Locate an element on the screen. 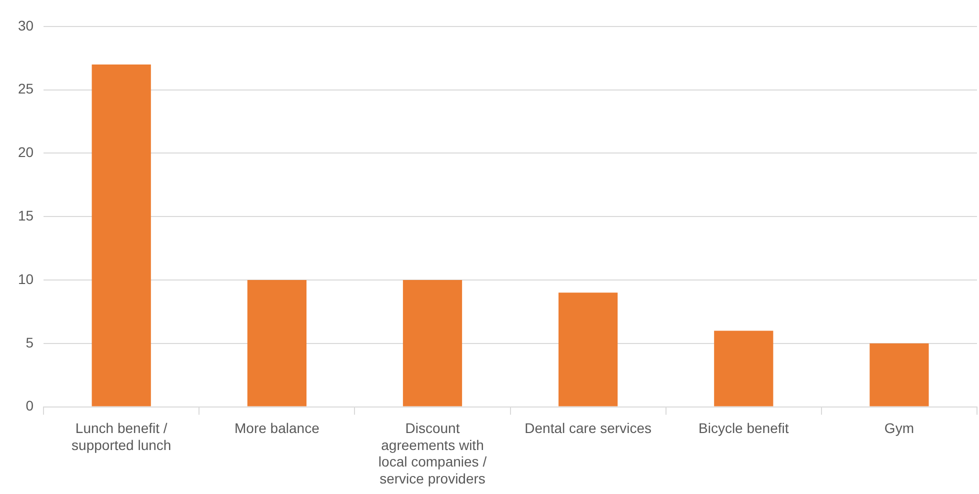  x-tick-label: Gym is located at coordinates (899, 428).